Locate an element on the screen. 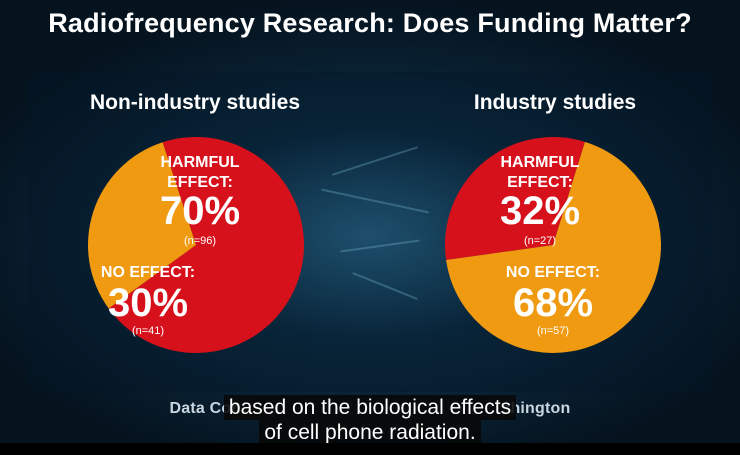 The height and width of the screenshot is (455, 740). slice-percent-label: 68% is located at coordinates (553, 303).